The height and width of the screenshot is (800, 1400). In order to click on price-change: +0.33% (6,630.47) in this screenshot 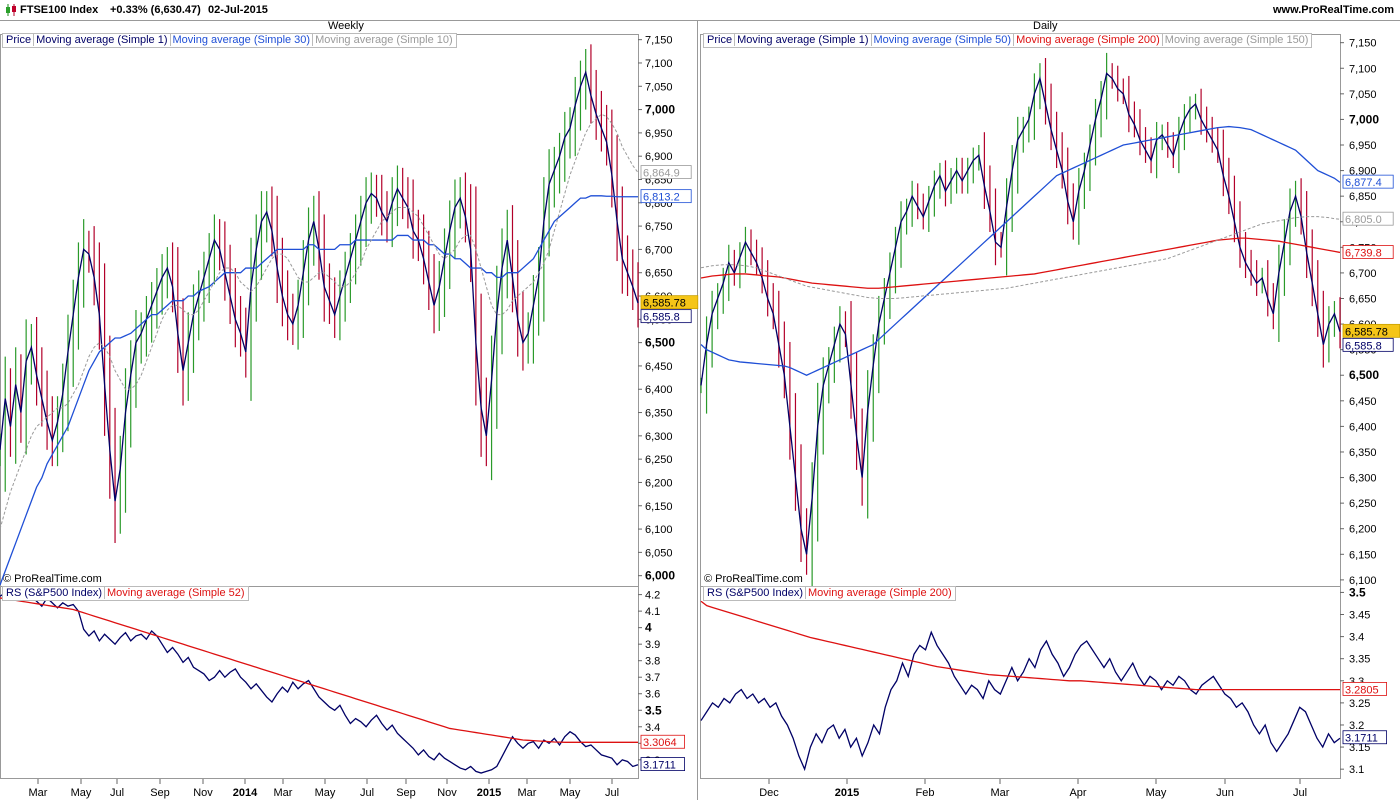, I will do `click(155, 10)`.